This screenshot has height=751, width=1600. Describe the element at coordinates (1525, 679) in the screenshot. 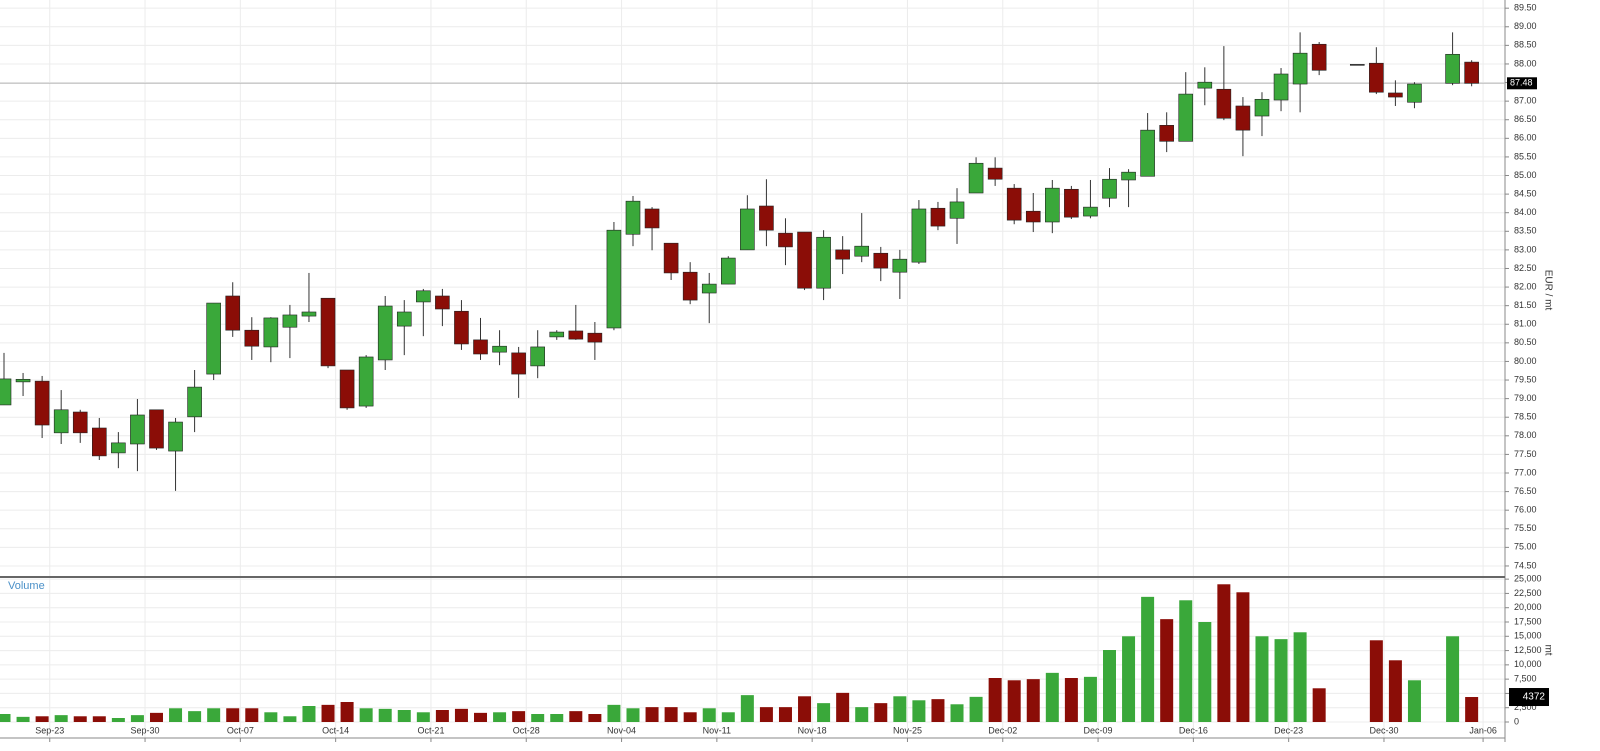

I see `y-tick-label: 7,500` at that location.